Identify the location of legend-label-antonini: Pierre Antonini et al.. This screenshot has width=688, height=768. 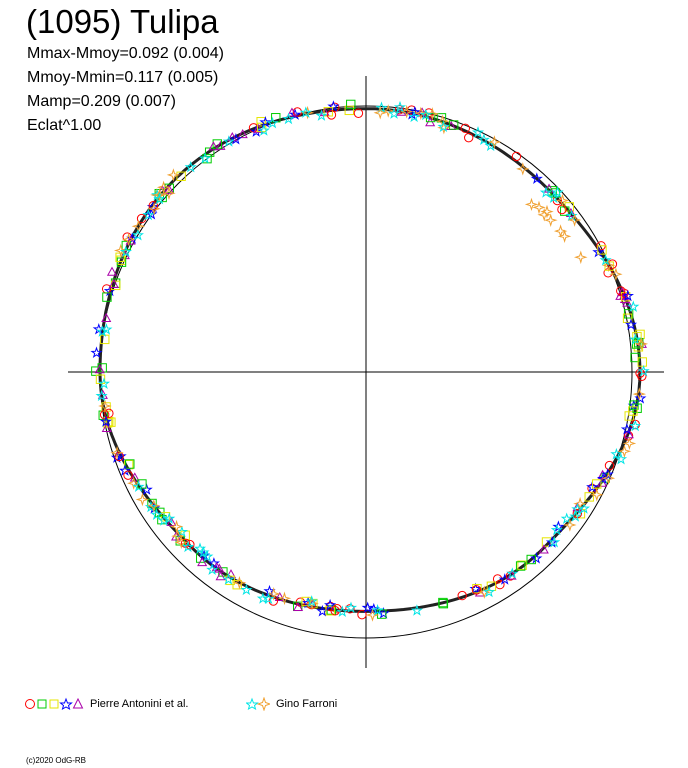
(139, 704).